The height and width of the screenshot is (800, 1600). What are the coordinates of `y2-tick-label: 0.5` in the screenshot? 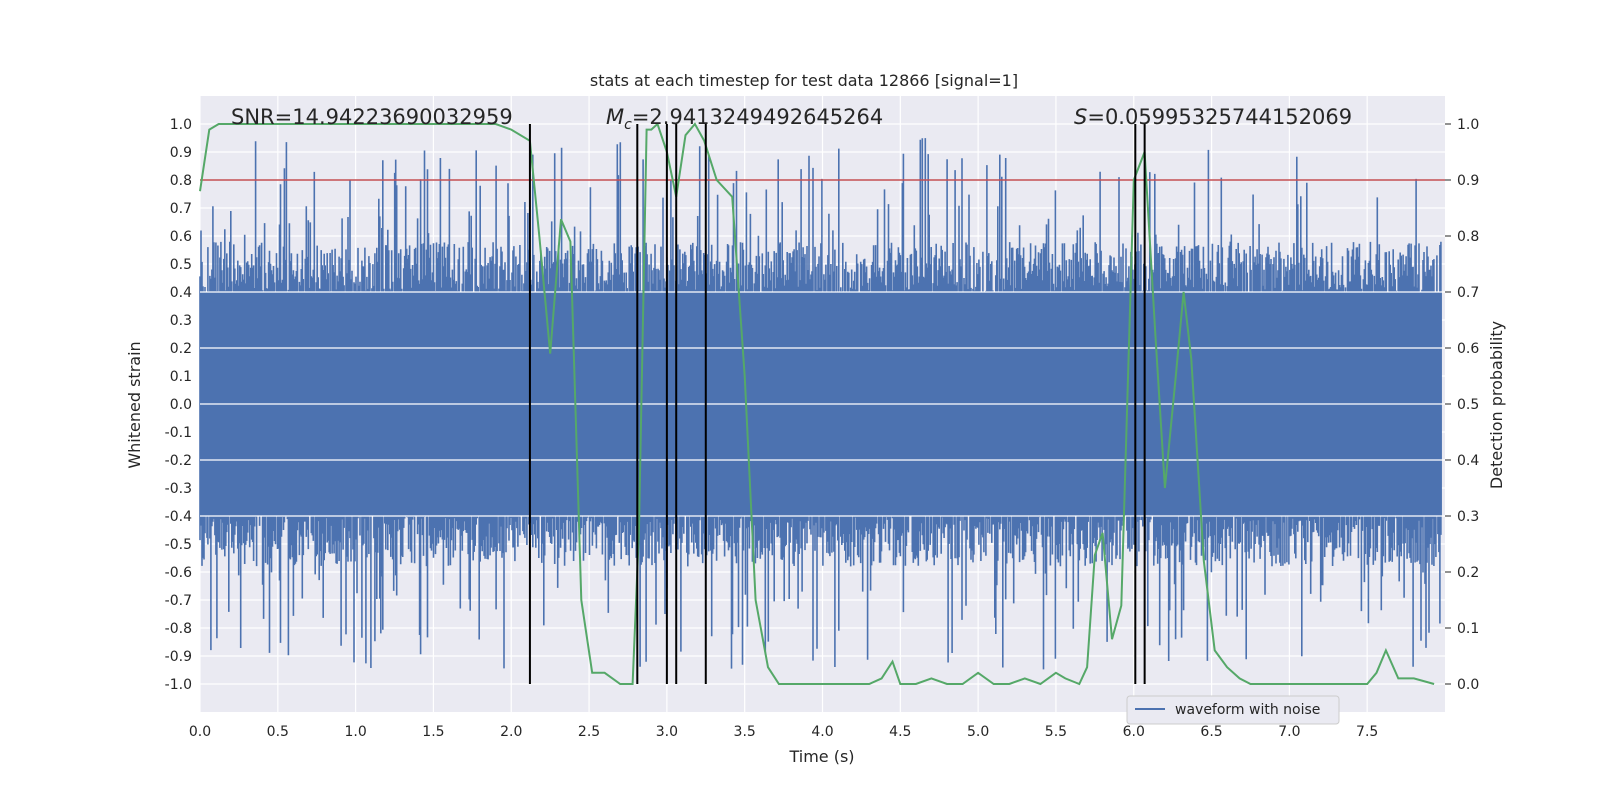 It's located at (1468, 405).